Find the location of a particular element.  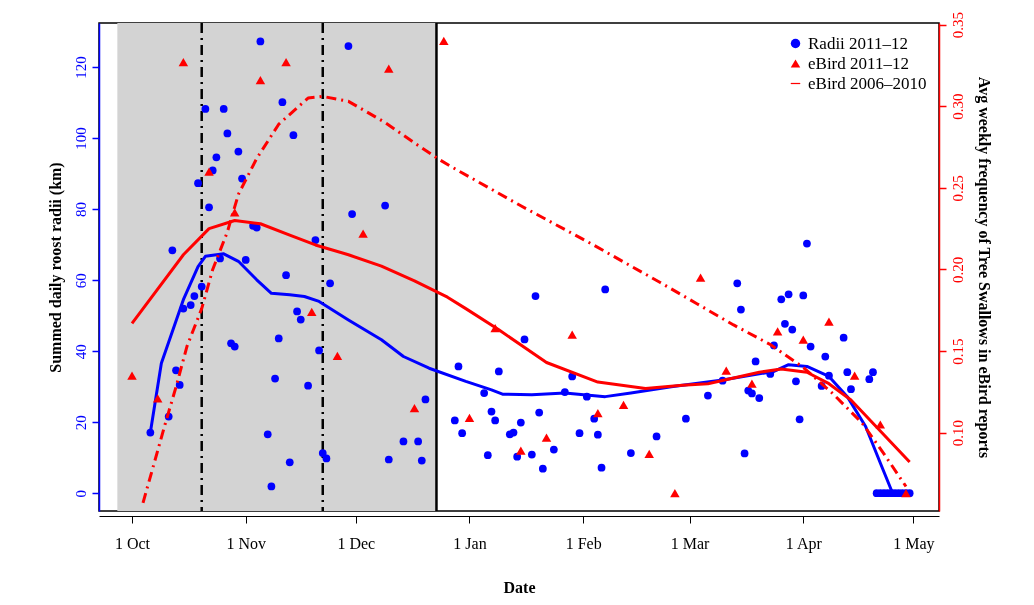

y2-tick-label: 0.15 is located at coordinates (957, 351).